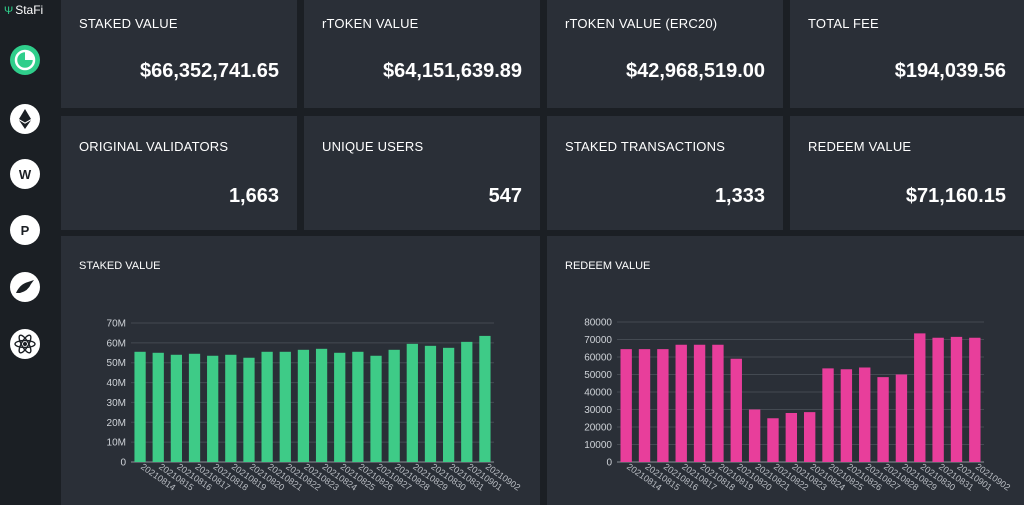 The image size is (1024, 505). What do you see at coordinates (116, 383) in the screenshot?
I see `y-tick-label: 40M` at bounding box center [116, 383].